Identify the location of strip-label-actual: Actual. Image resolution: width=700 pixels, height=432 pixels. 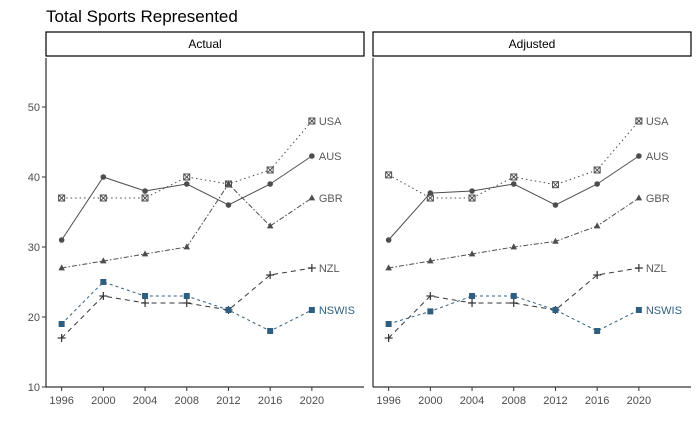
(204, 44).